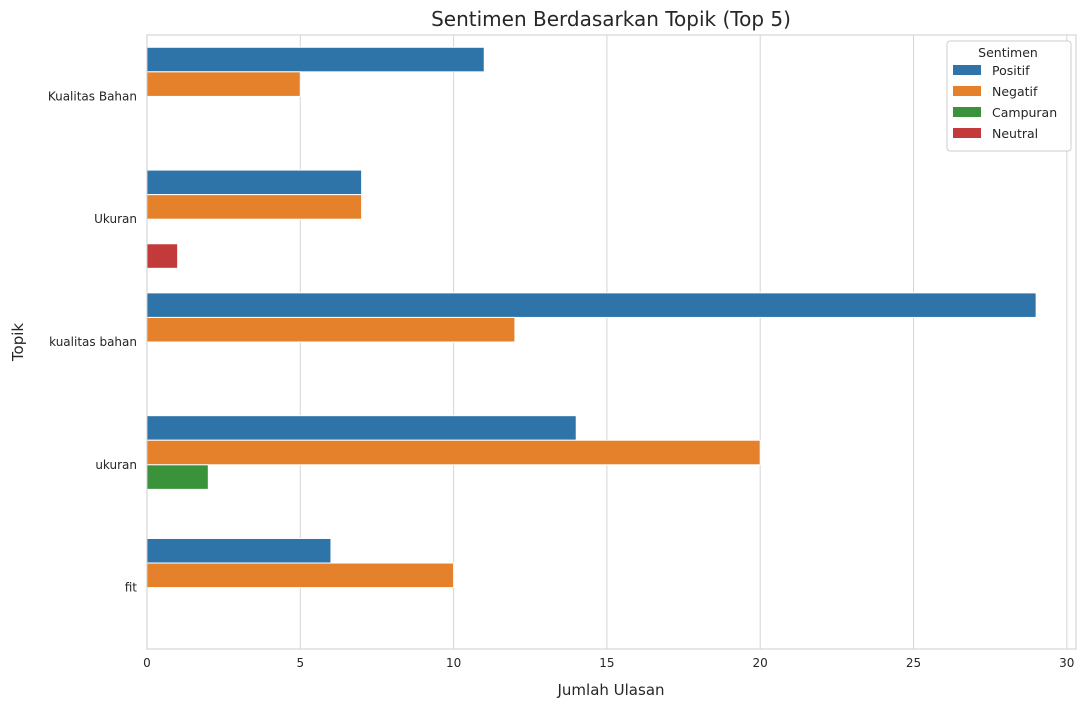 Image resolution: width=1086 pixels, height=711 pixels. I want to click on x-tick-label: 20, so click(760, 663).